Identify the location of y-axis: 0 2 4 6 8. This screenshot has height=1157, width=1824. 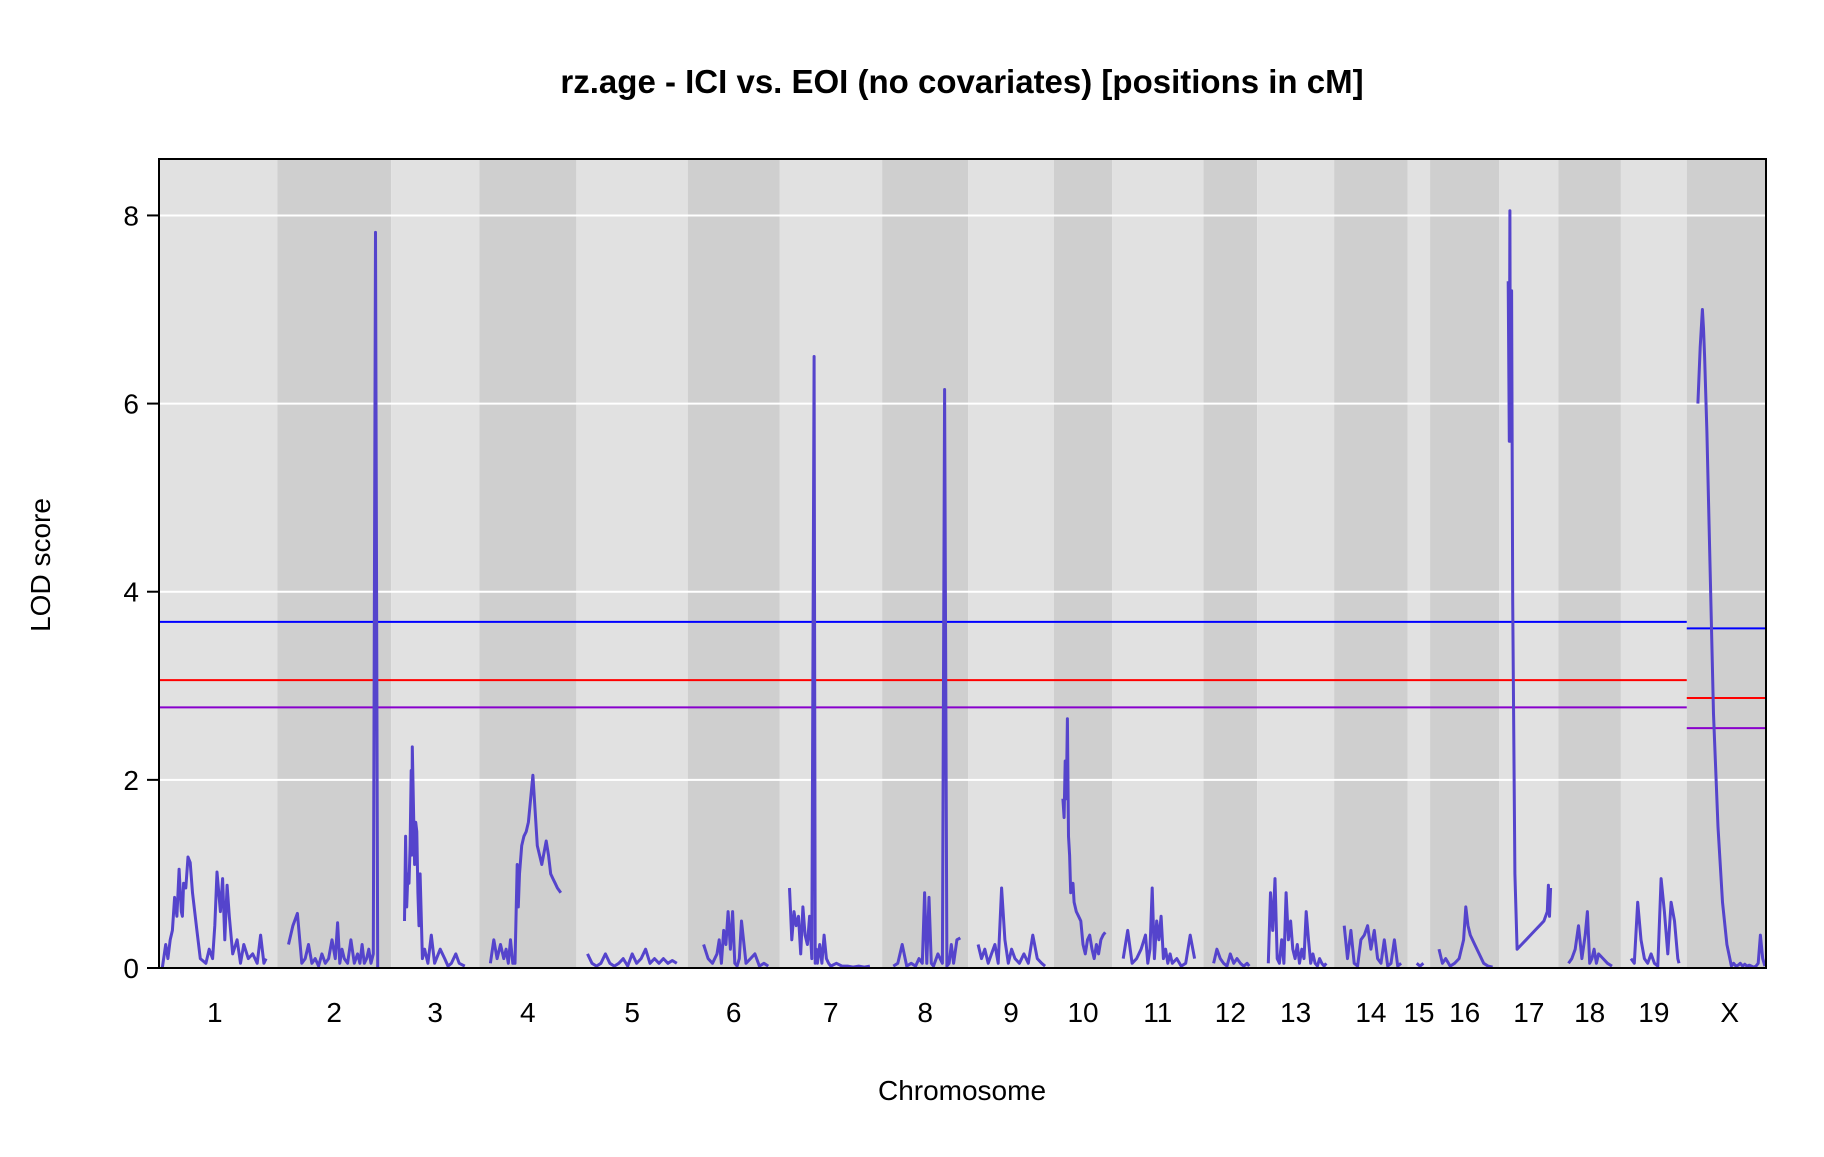
(141, 592).